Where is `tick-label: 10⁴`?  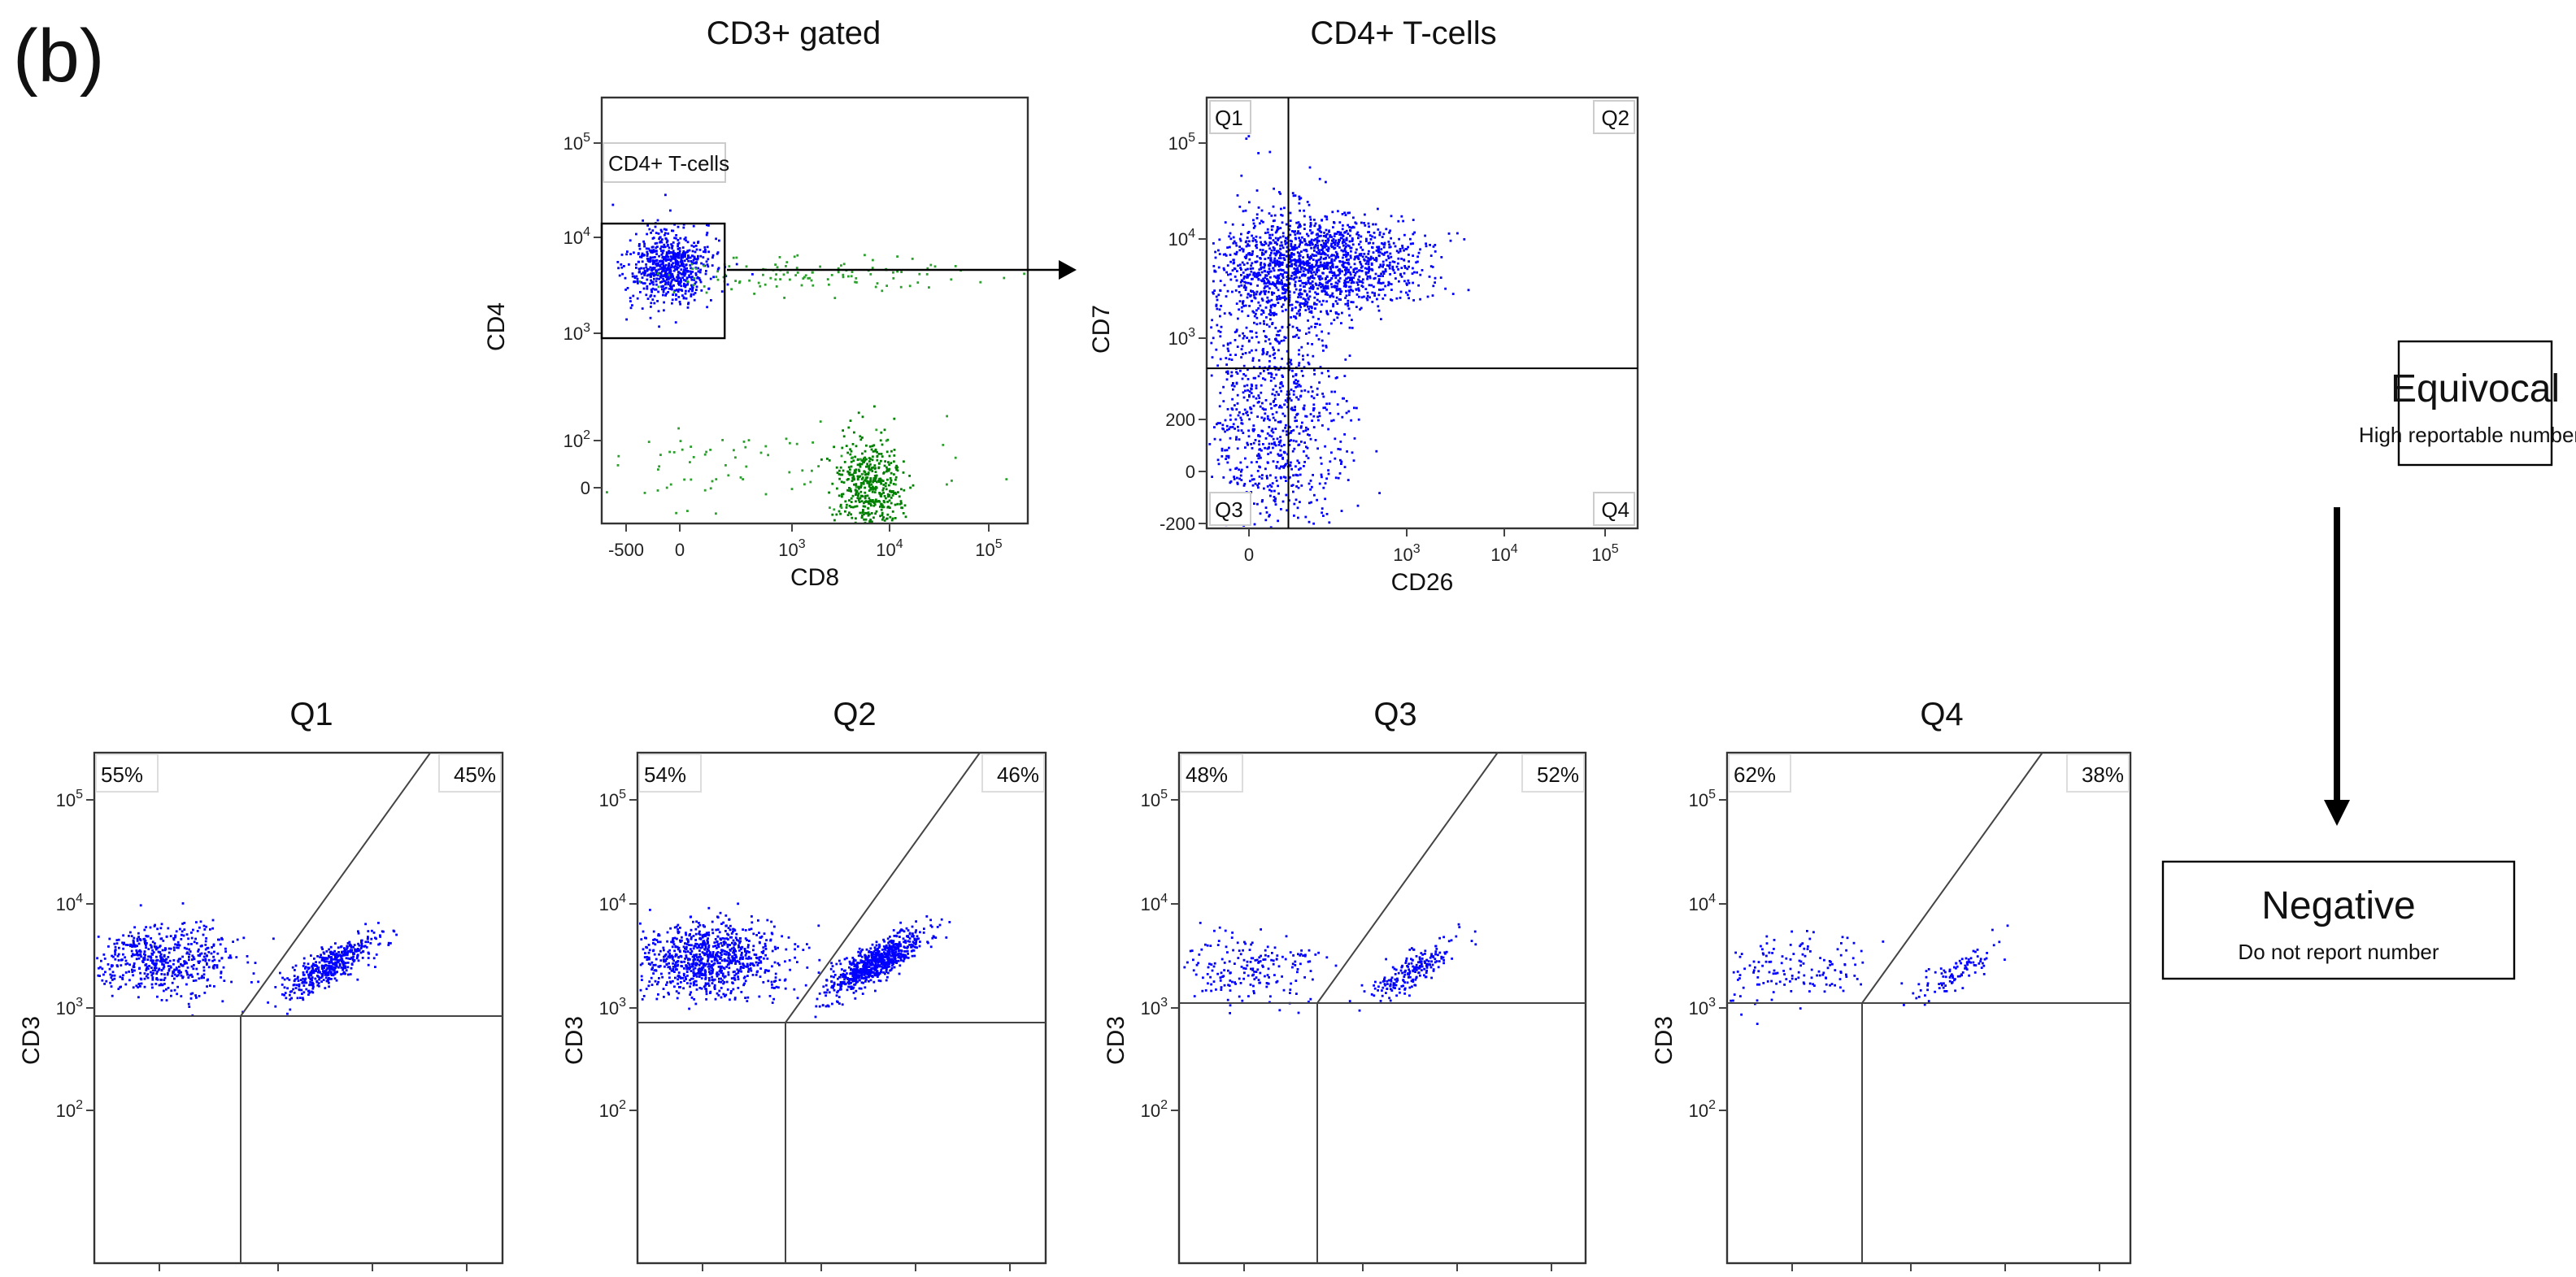
tick-label: 10⁴ is located at coordinates (577, 236).